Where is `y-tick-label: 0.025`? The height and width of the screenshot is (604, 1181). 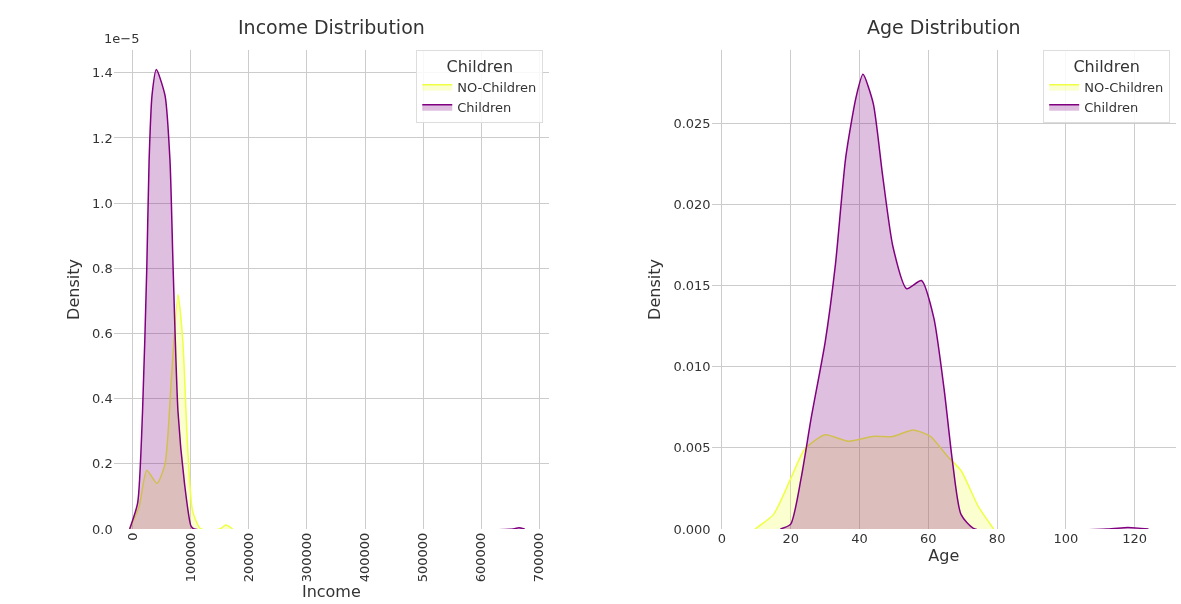 y-tick-label: 0.025 is located at coordinates (692, 123).